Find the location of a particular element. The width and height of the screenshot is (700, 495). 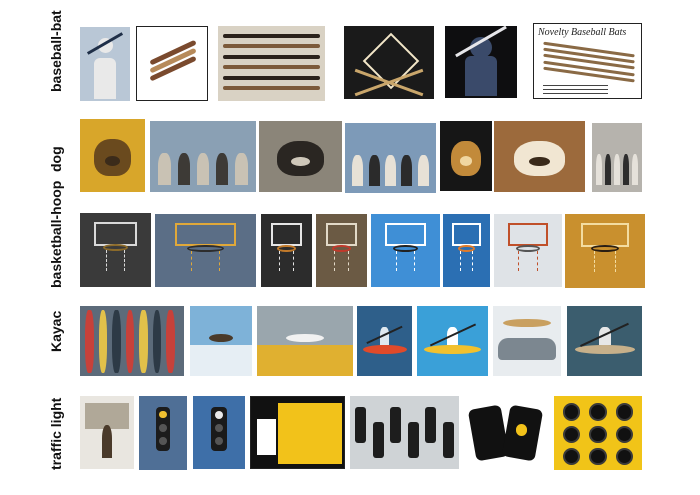

baseball-bat-photo-6: Novelty Baseball Bats is located at coordinates (587, 61).